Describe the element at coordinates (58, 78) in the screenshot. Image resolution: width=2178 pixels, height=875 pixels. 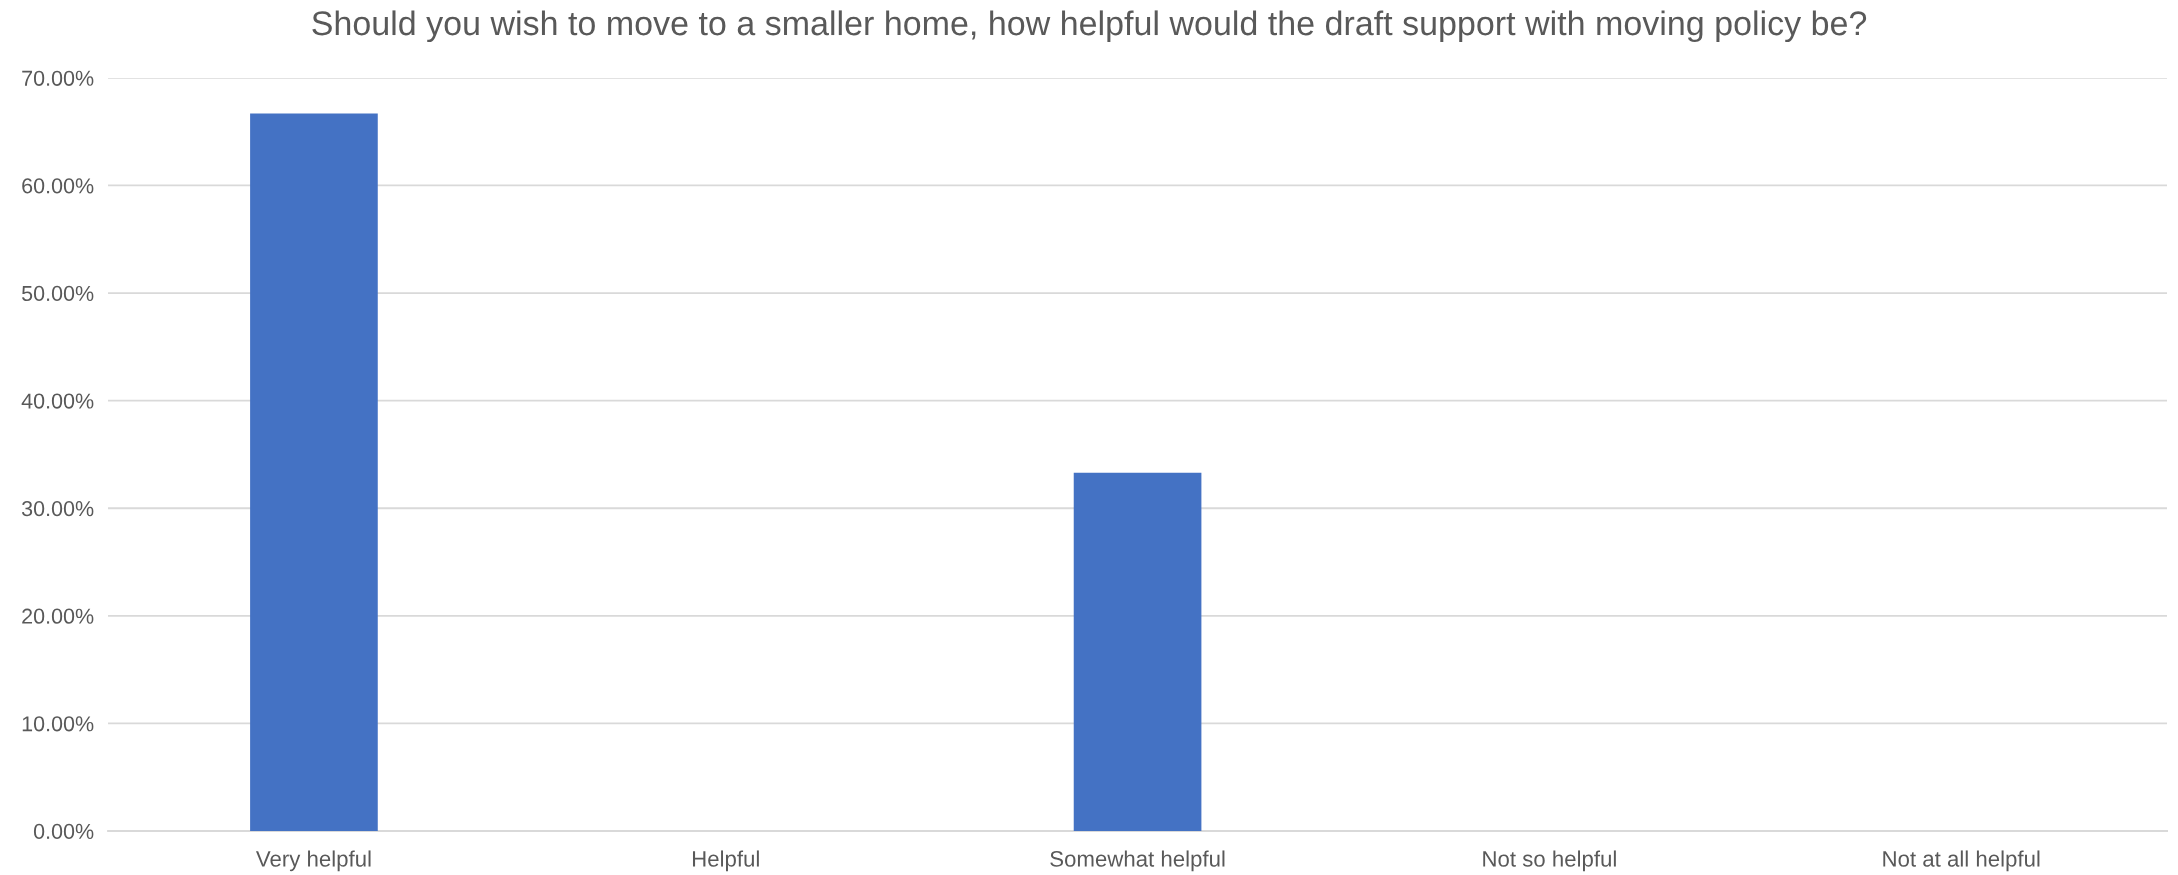
I see `y-tick-label: 70.00%` at that location.